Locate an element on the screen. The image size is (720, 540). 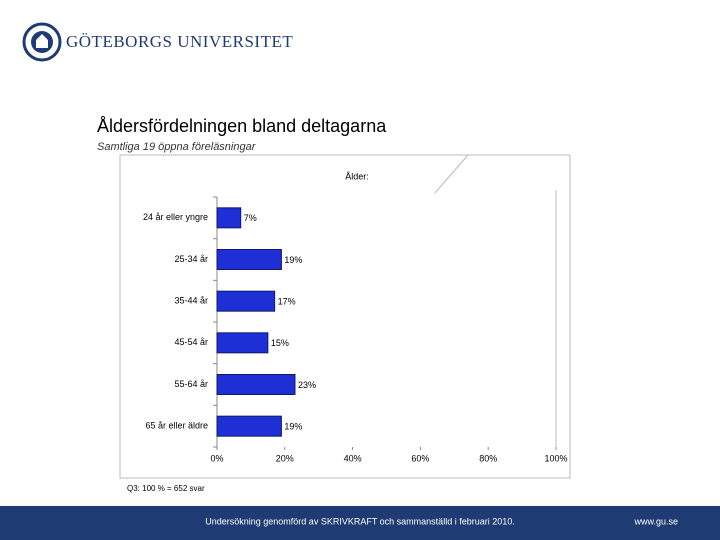
x-tick-label: 80% is located at coordinates (488, 458).